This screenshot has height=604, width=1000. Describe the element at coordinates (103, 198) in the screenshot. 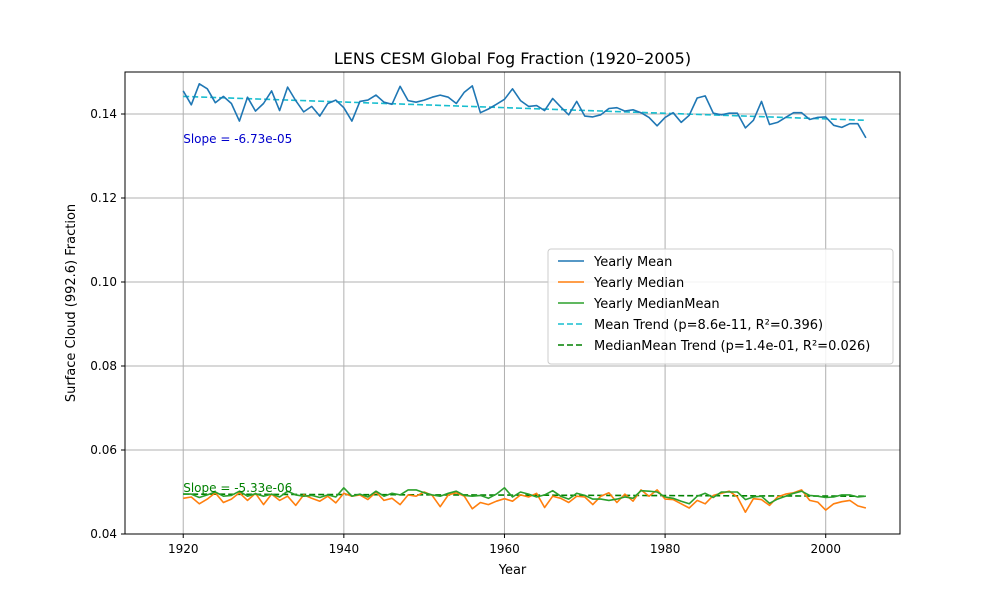

I see `y-tick-label: 0.12` at that location.